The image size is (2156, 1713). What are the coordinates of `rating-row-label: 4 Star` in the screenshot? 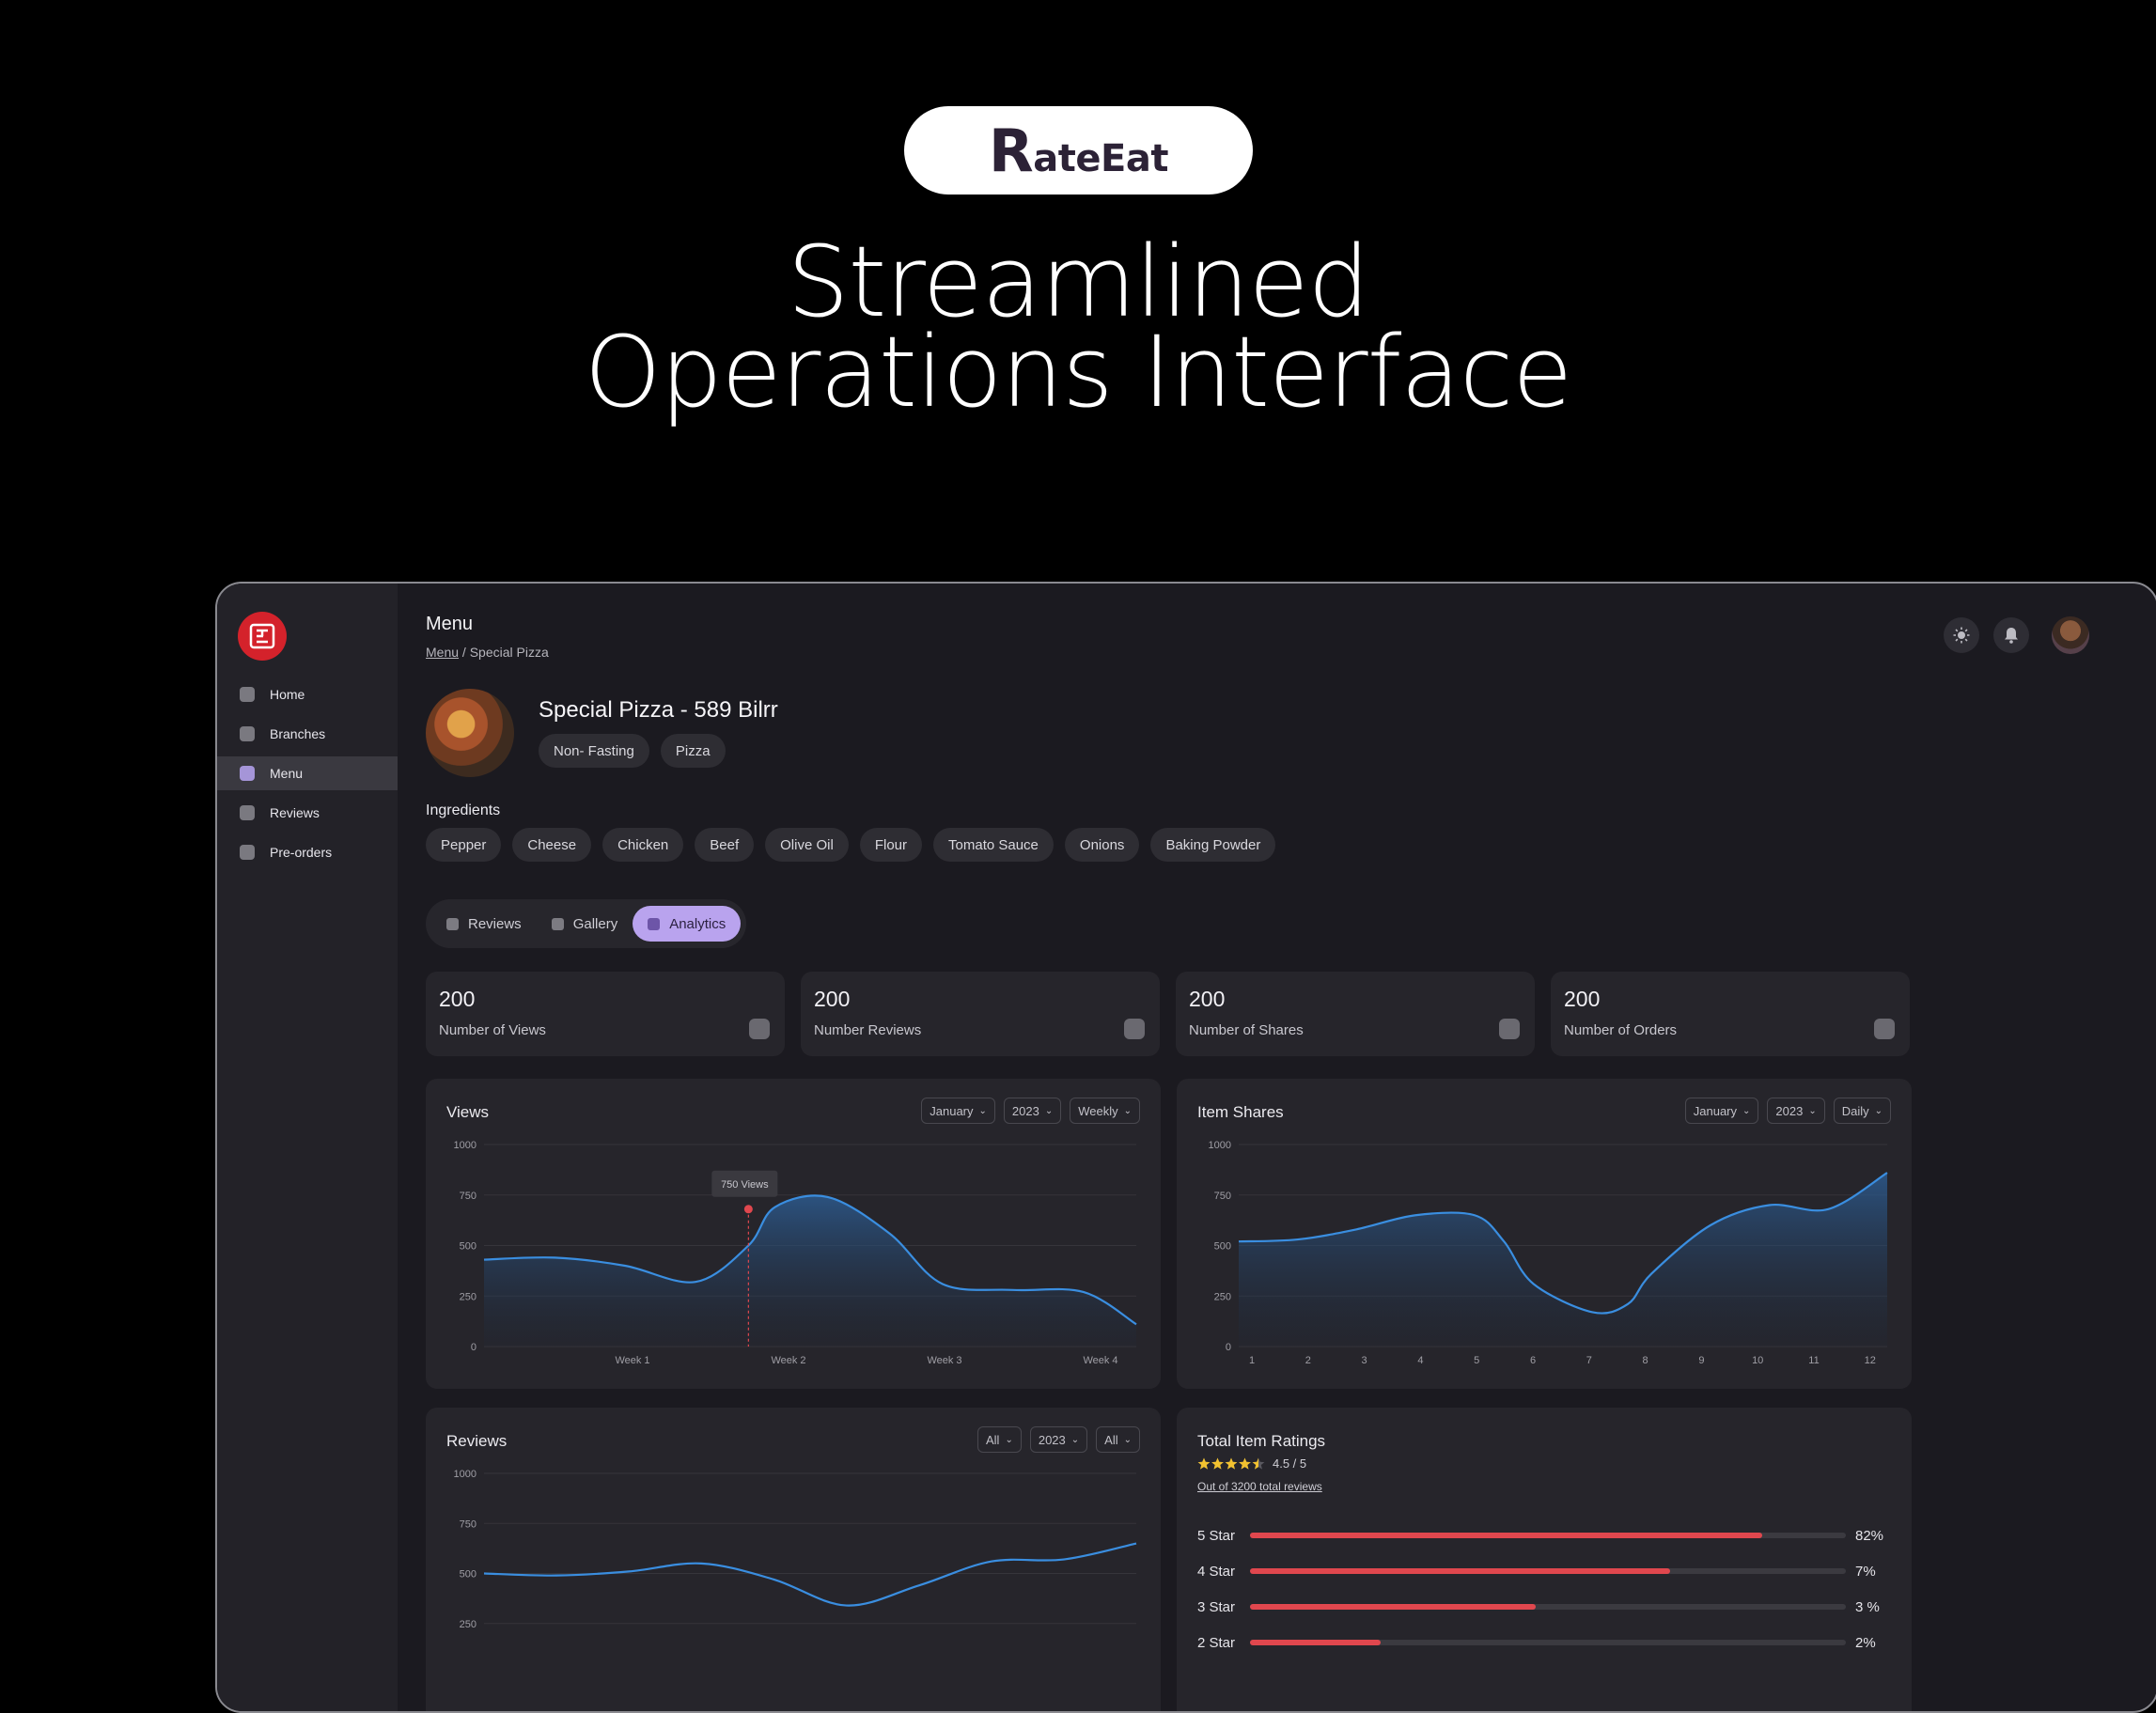 It's located at (1224, 1572).